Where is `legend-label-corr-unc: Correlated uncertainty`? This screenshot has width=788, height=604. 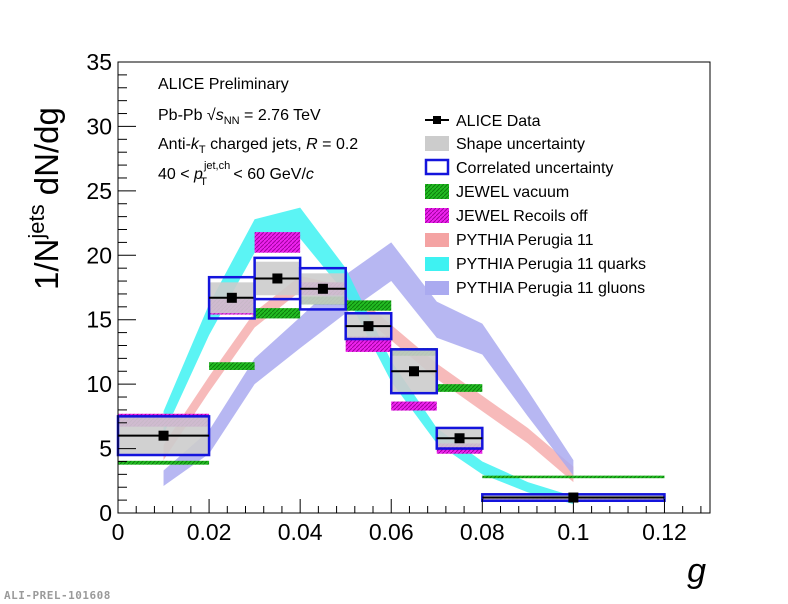 legend-label-corr-unc: Correlated uncertainty is located at coordinates (534, 168).